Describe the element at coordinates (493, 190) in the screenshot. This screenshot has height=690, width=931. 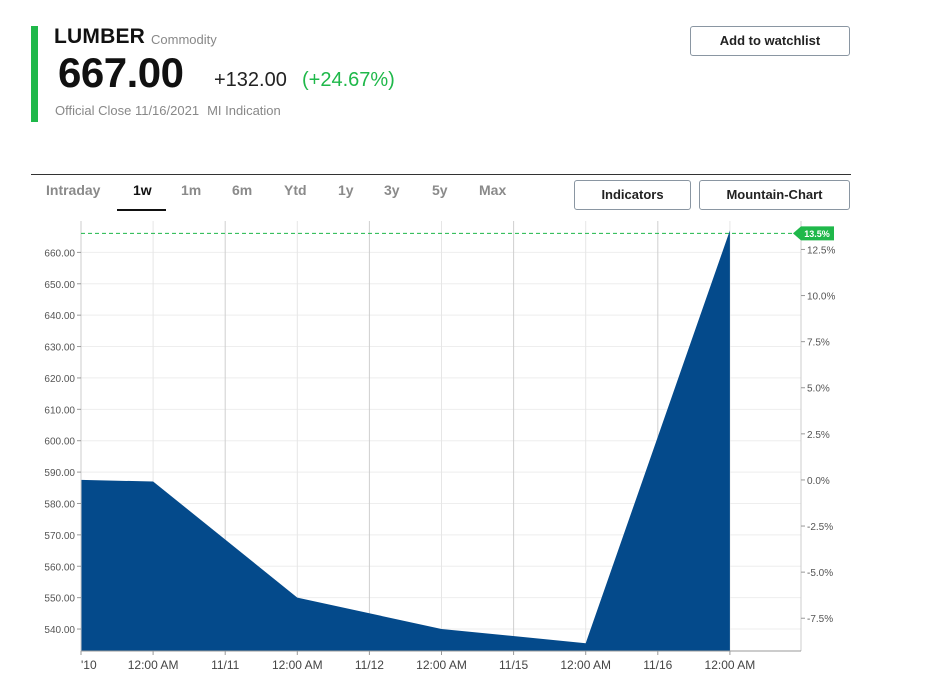
I see `tab-max: Max` at that location.